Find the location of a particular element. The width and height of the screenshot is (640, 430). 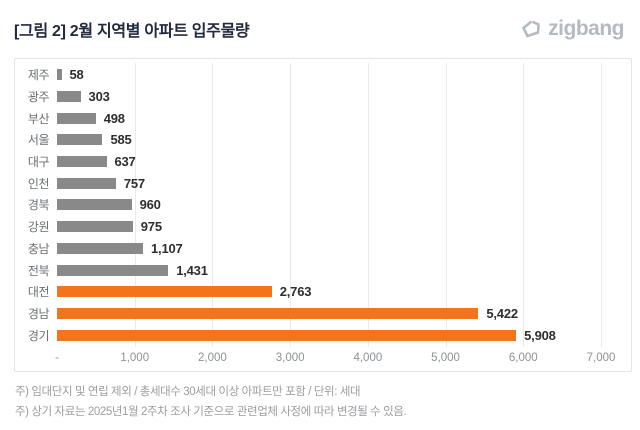

x-tick-label: 5,000 is located at coordinates (445, 358).